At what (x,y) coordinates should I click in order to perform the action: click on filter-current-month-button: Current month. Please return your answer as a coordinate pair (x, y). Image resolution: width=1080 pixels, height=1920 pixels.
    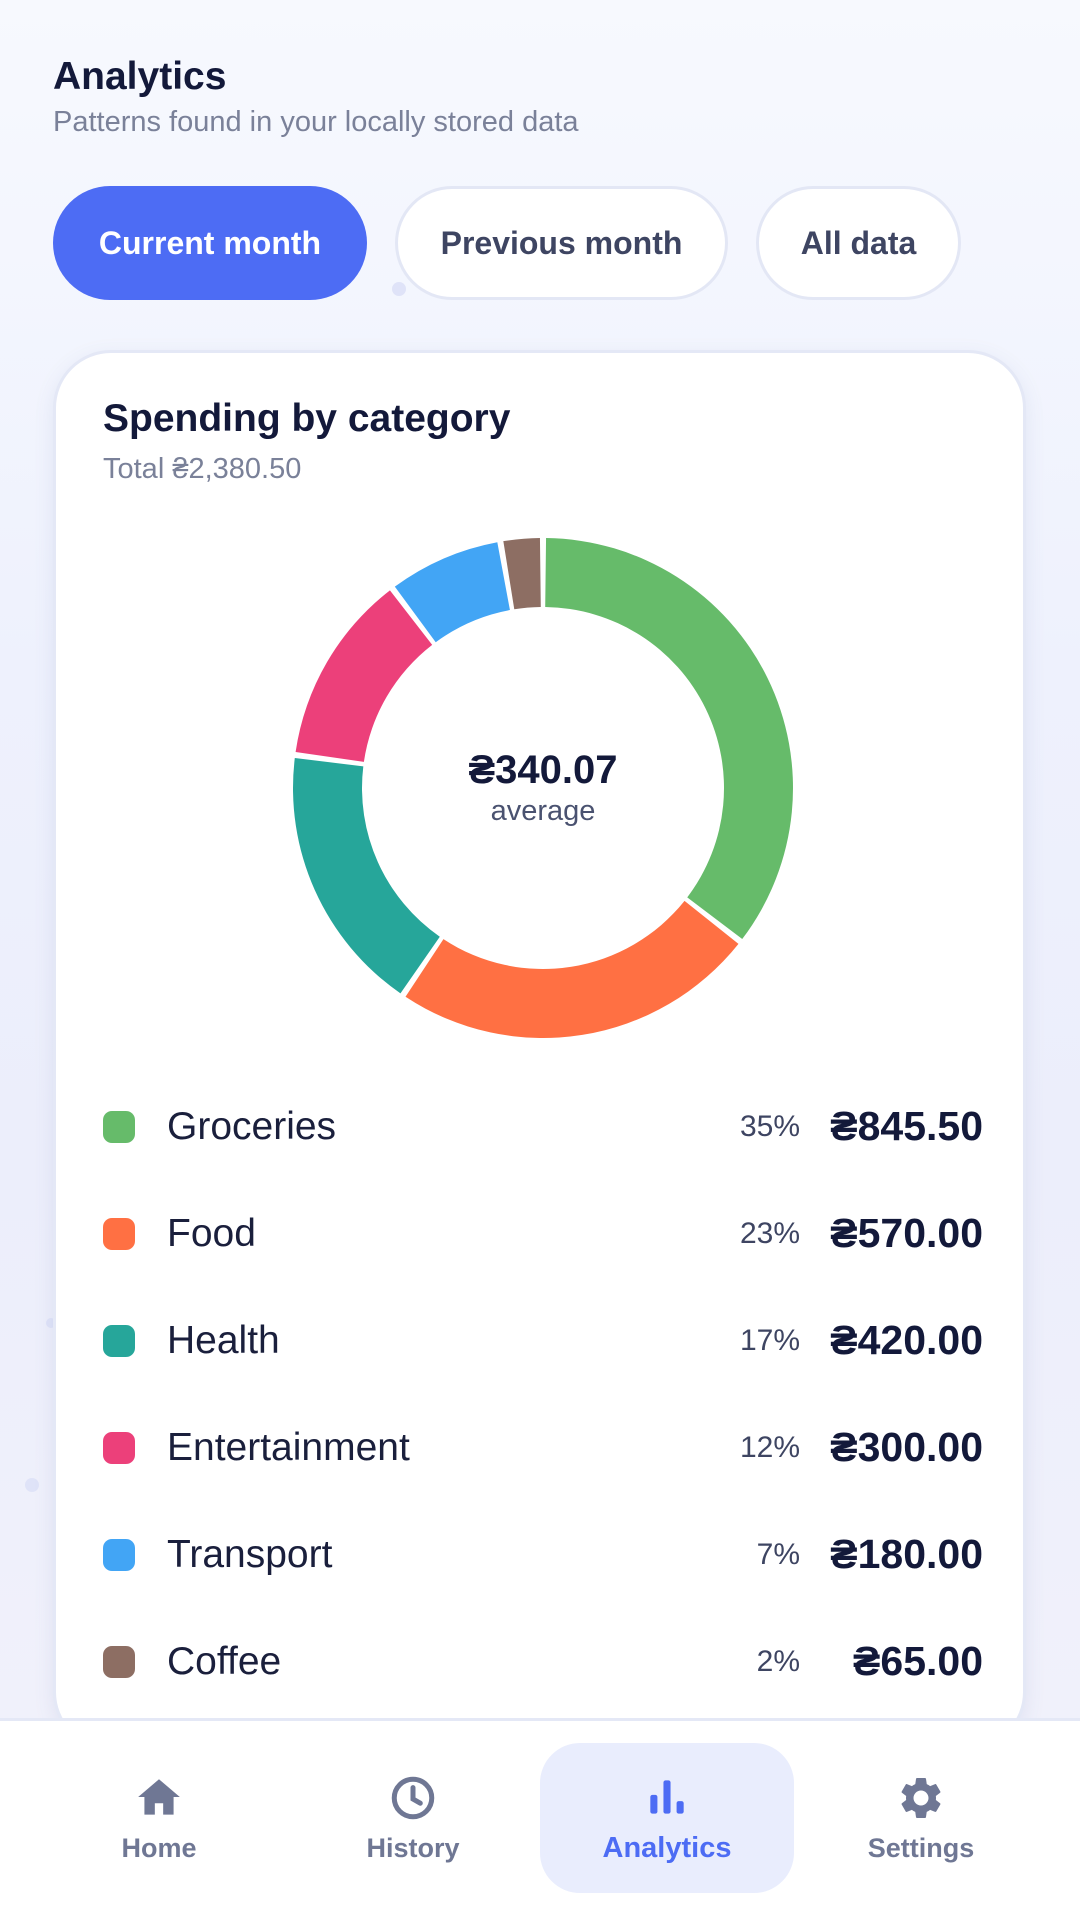
    Looking at the image, I should click on (210, 243).